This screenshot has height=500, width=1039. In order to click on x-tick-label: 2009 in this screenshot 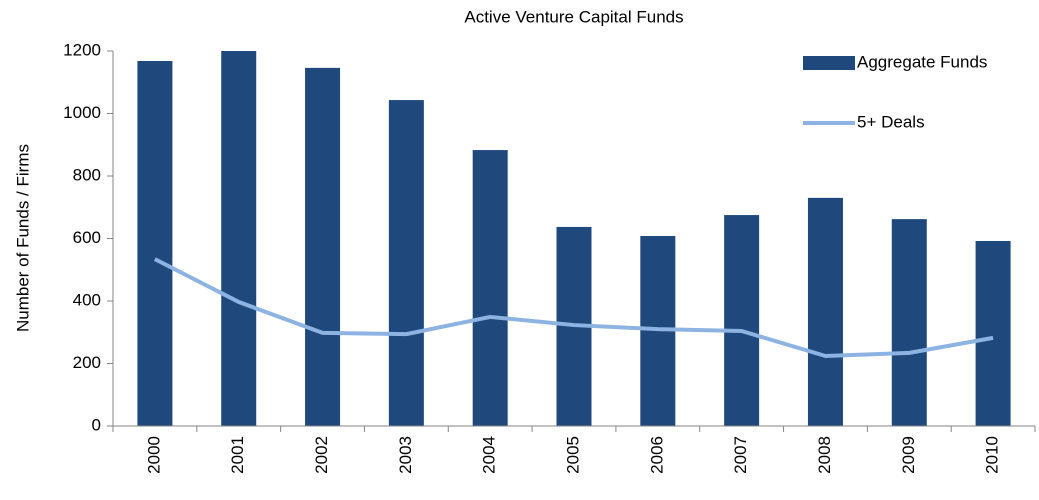, I will do `click(908, 455)`.